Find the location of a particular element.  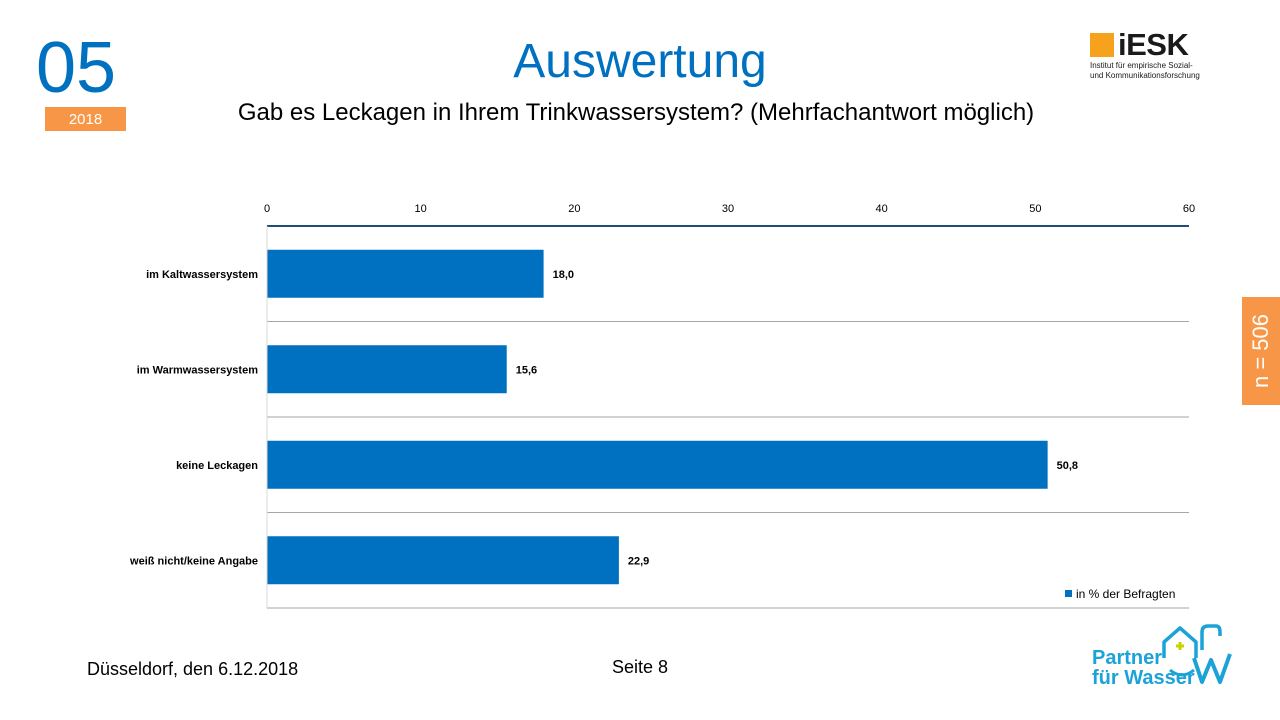

x-tick-label: 20 is located at coordinates (574, 209).